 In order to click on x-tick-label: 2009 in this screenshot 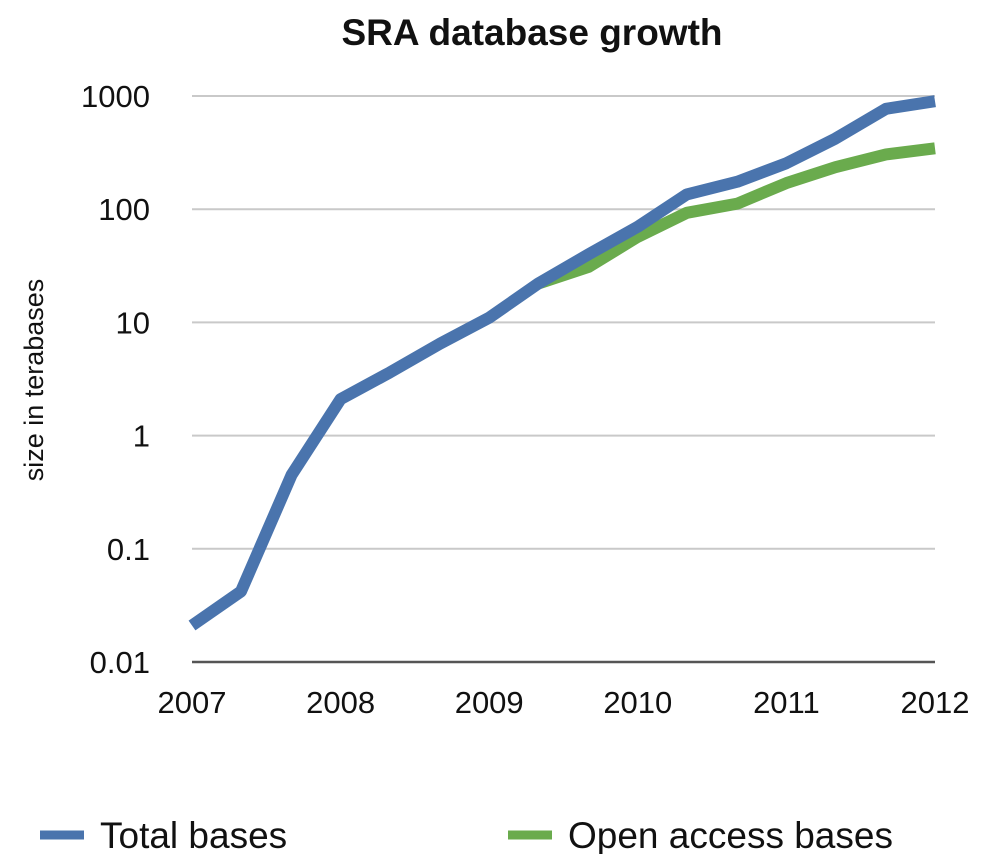, I will do `click(489, 702)`.